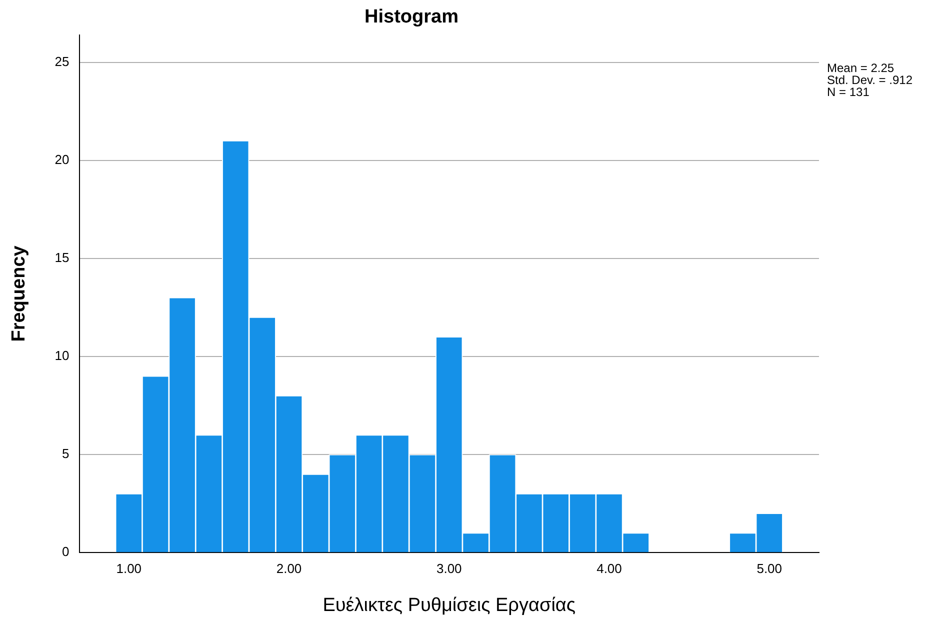 Image resolution: width=929 pixels, height=627 pixels. Describe the element at coordinates (860, 68) in the screenshot. I see `text: Mean = 2.25` at that location.